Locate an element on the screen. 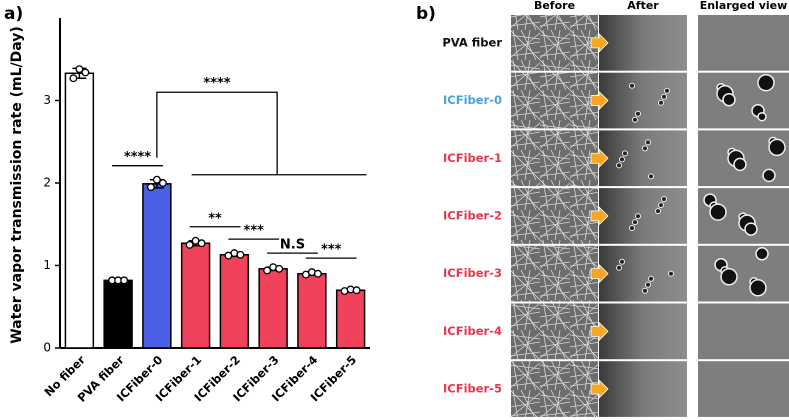 The width and height of the screenshot is (789, 420). column-header: Enlarged view is located at coordinates (744, 6).